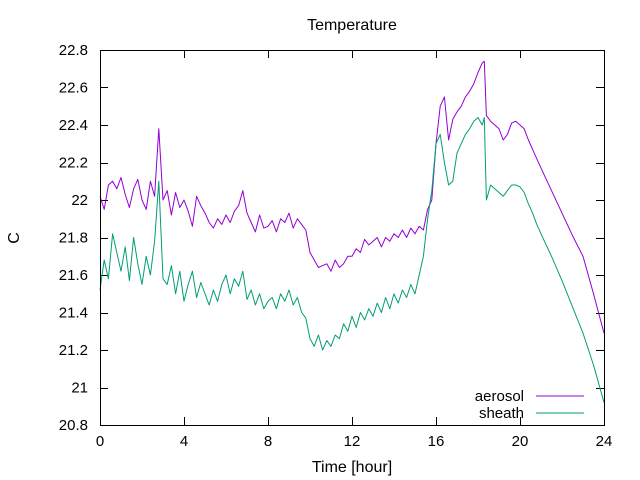 The image size is (640, 480). I want to click on y-tick-label: 22, so click(79, 200).